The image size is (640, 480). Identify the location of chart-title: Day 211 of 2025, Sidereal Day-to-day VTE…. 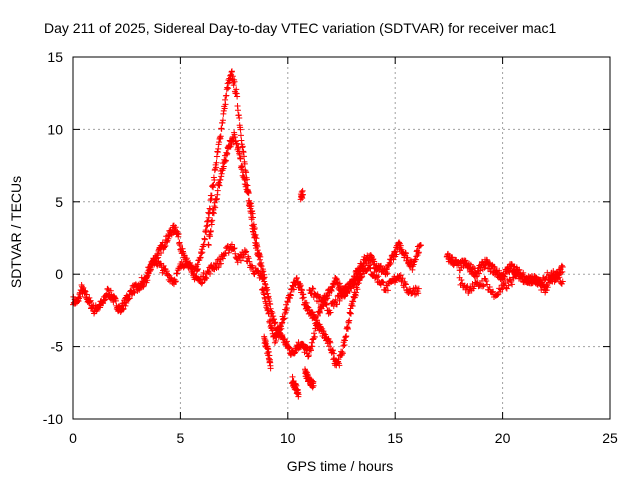
(300, 28).